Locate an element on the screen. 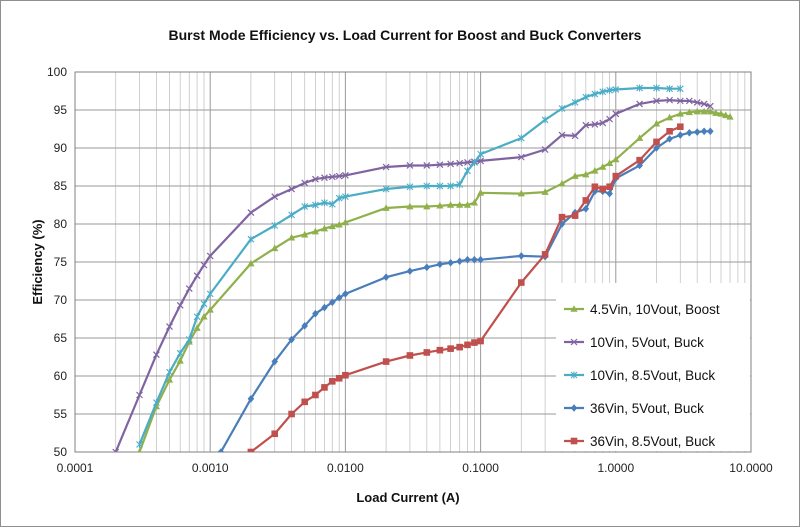  y-tick-label: 80 is located at coordinates (61, 224).